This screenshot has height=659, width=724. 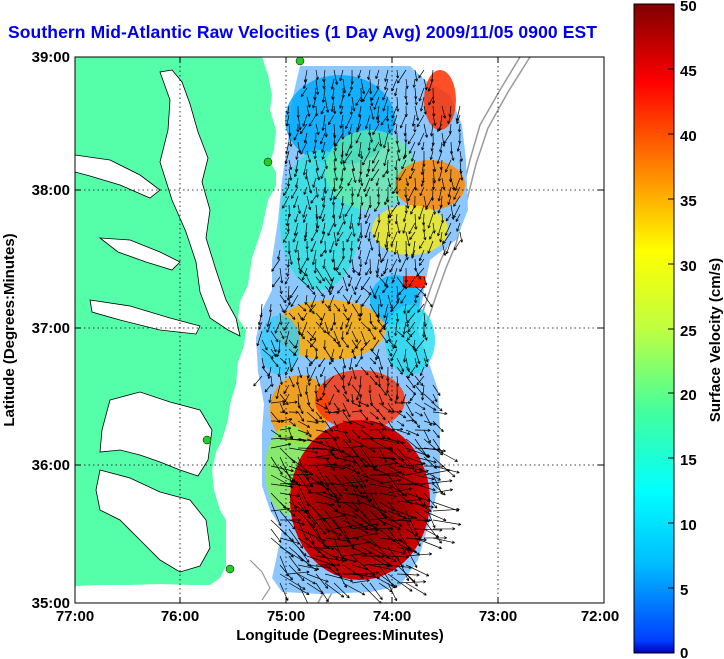 I want to click on speed-blob-cyan-e, so click(x=410, y=340).